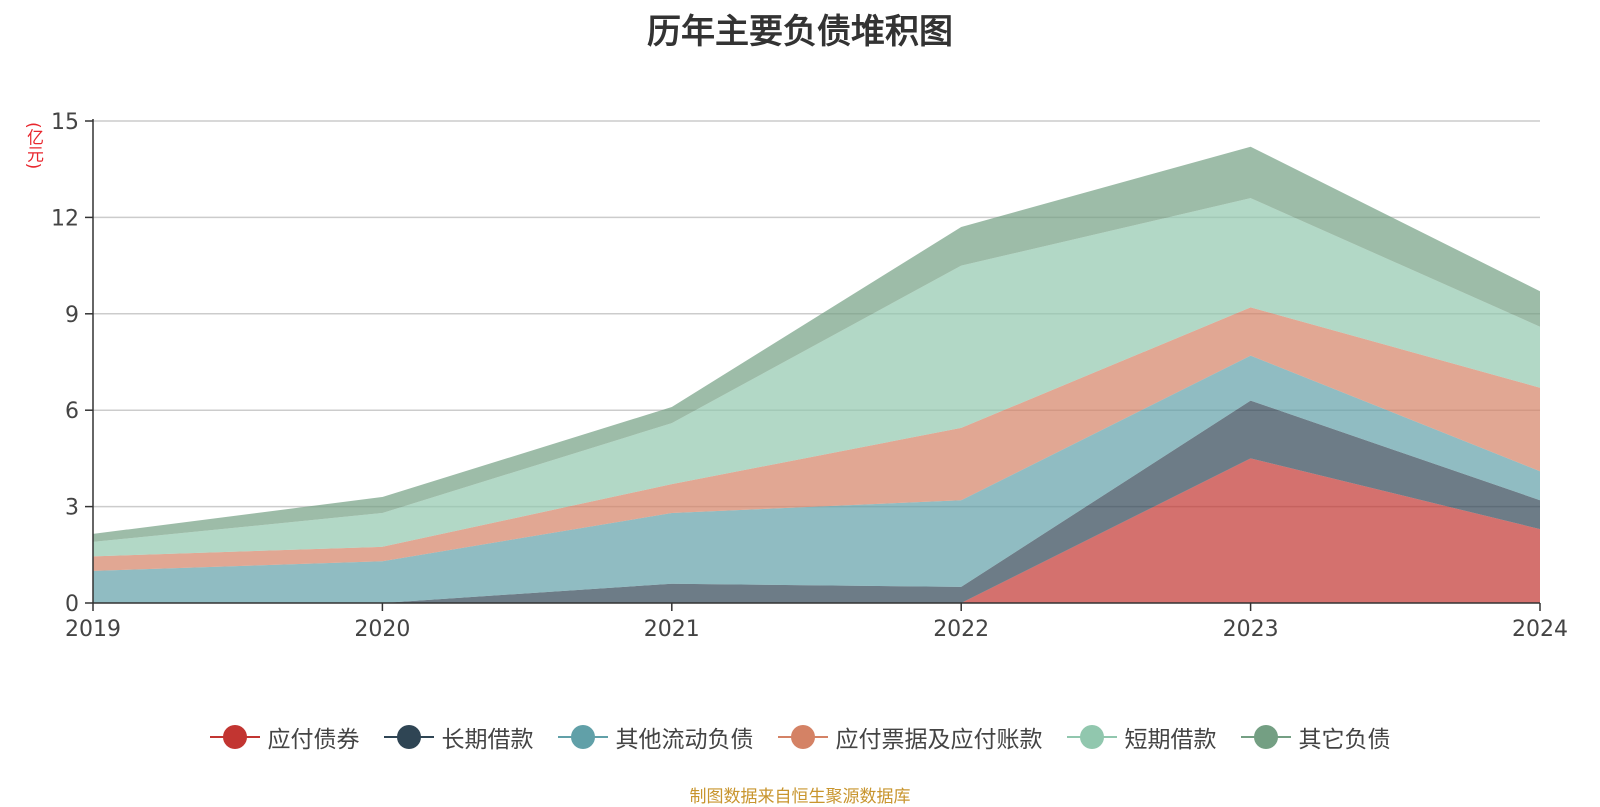  I want to click on legend-item: 应付债券, so click(284, 737).